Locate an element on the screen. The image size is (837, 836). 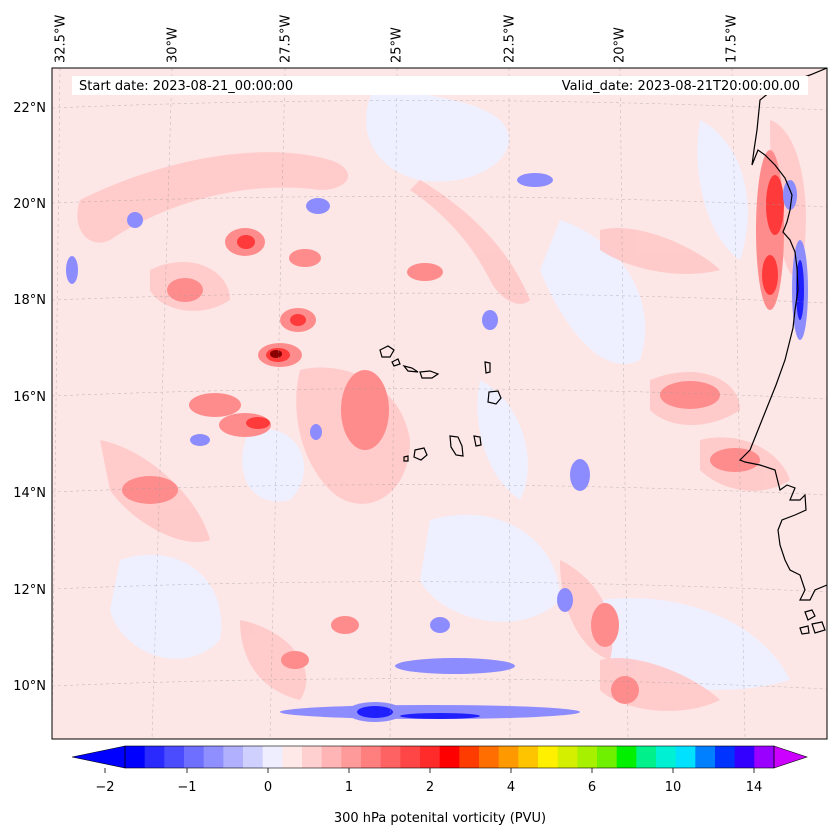
colorbar-extend-min is located at coordinates (98, 757).